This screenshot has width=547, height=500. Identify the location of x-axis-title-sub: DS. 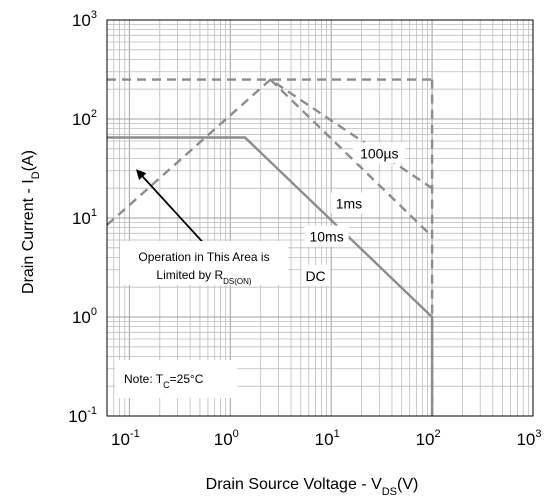
(389, 492).